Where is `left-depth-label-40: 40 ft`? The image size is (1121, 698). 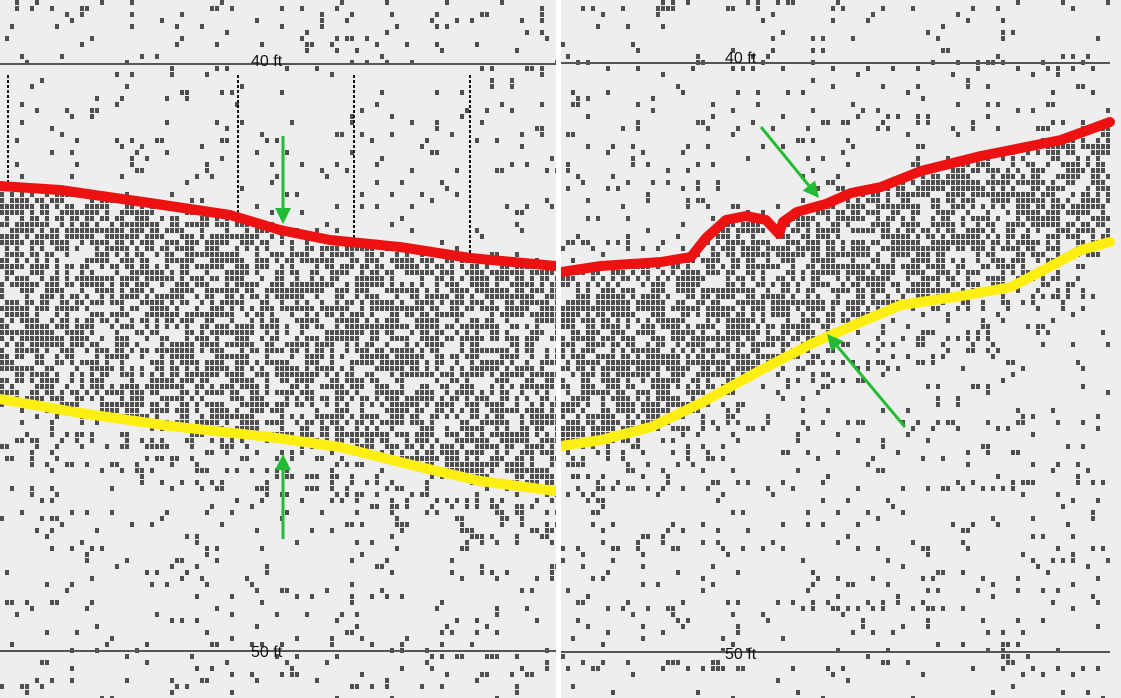
left-depth-label-40: 40 ft is located at coordinates (267, 61).